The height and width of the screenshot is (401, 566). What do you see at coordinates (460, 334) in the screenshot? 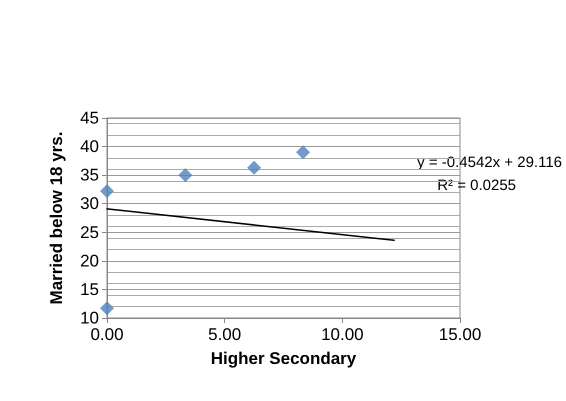
I see `x-tick-label: 15.00` at bounding box center [460, 334].